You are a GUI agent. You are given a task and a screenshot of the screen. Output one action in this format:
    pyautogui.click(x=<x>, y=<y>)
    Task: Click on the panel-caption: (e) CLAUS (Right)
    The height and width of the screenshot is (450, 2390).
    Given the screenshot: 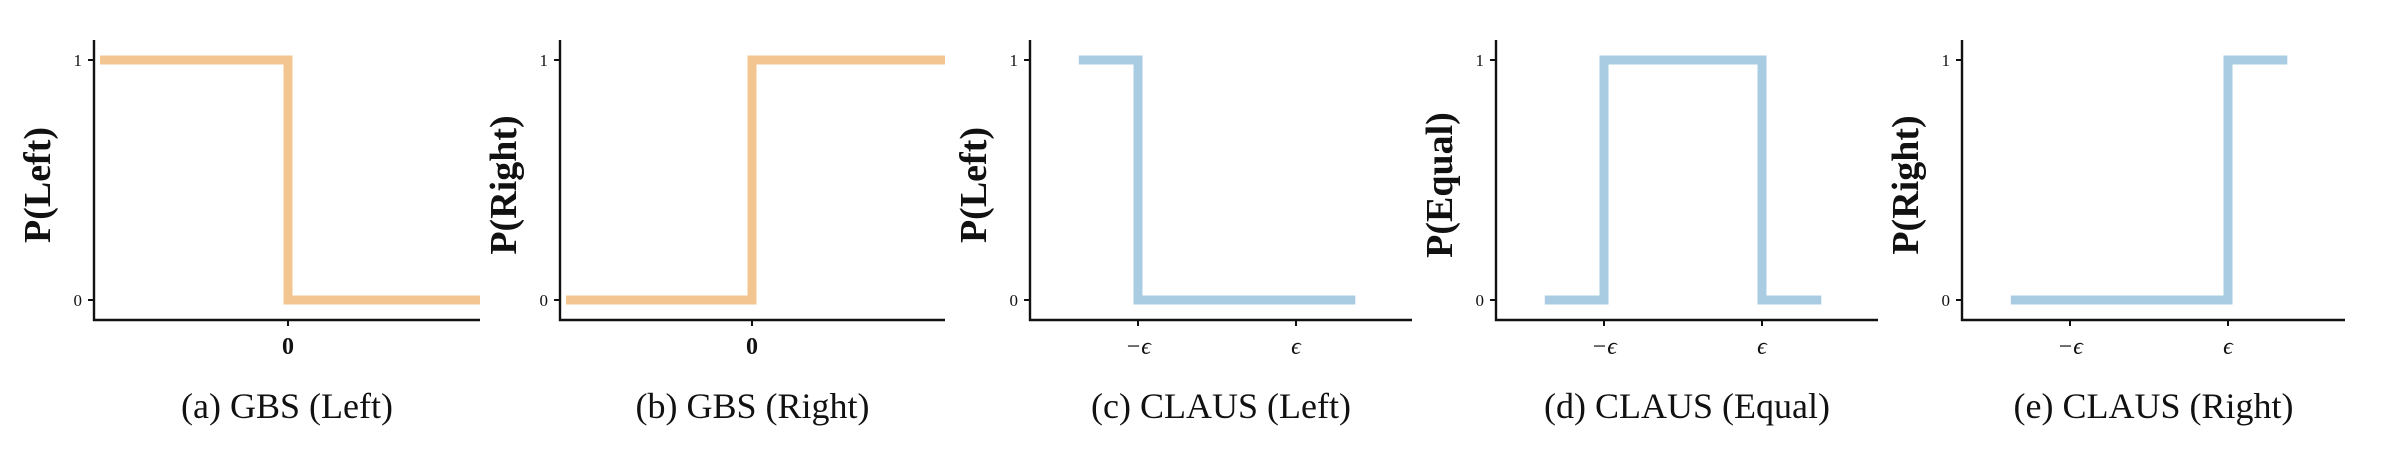 What is the action you would take?
    pyautogui.click(x=2154, y=406)
    